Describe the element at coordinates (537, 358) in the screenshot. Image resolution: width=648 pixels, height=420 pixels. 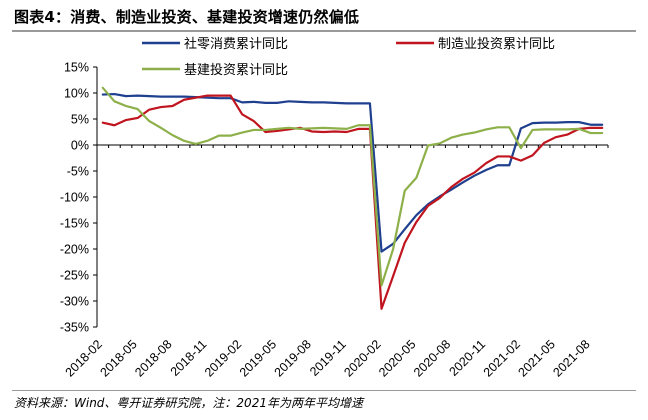
I see `x-tick-label: 2021-05` at that location.